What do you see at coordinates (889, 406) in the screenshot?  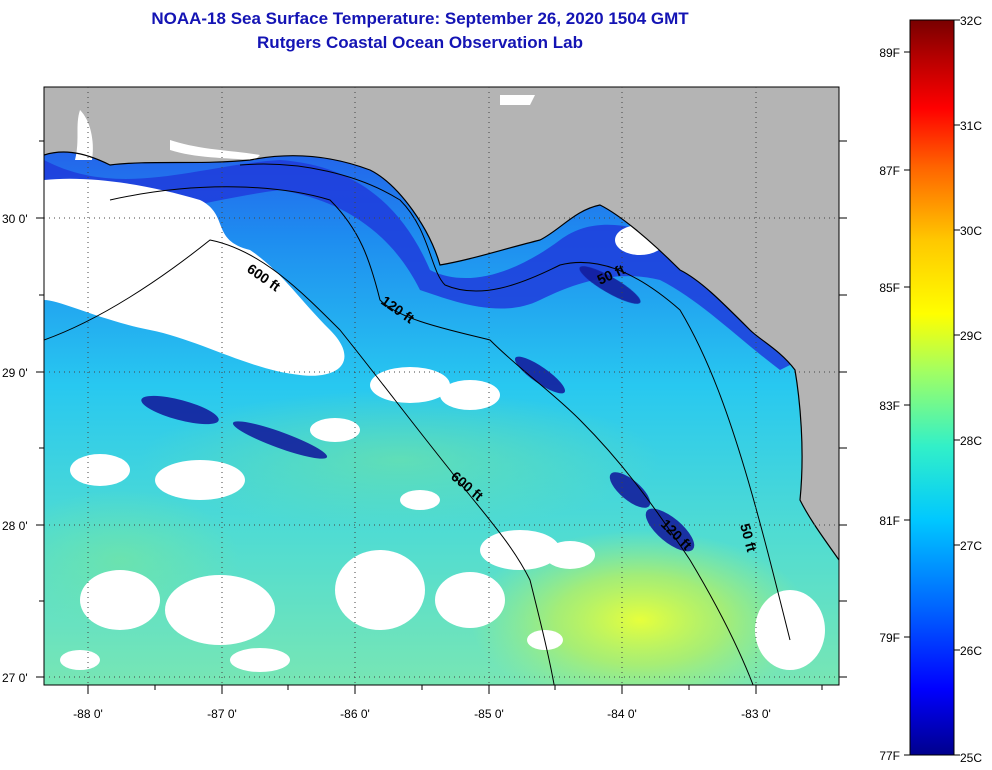 I see `colorbar-fahrenheit-label: 83F` at bounding box center [889, 406].